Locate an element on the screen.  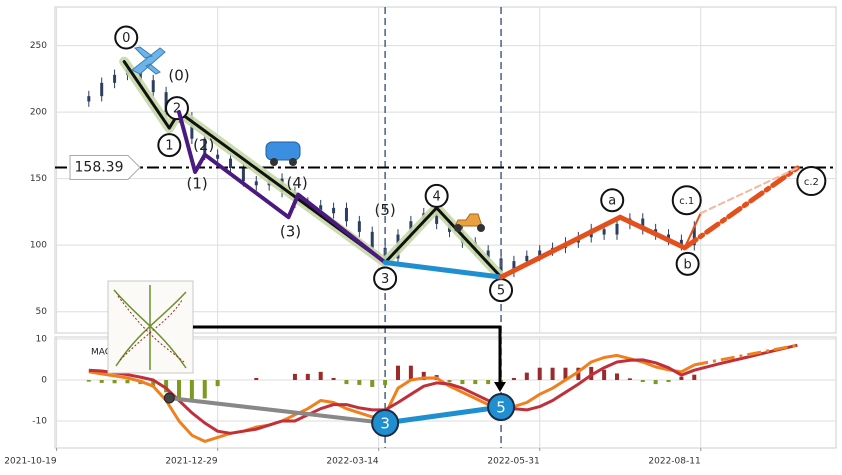
wave-label: (5) is located at coordinates (384, 210).